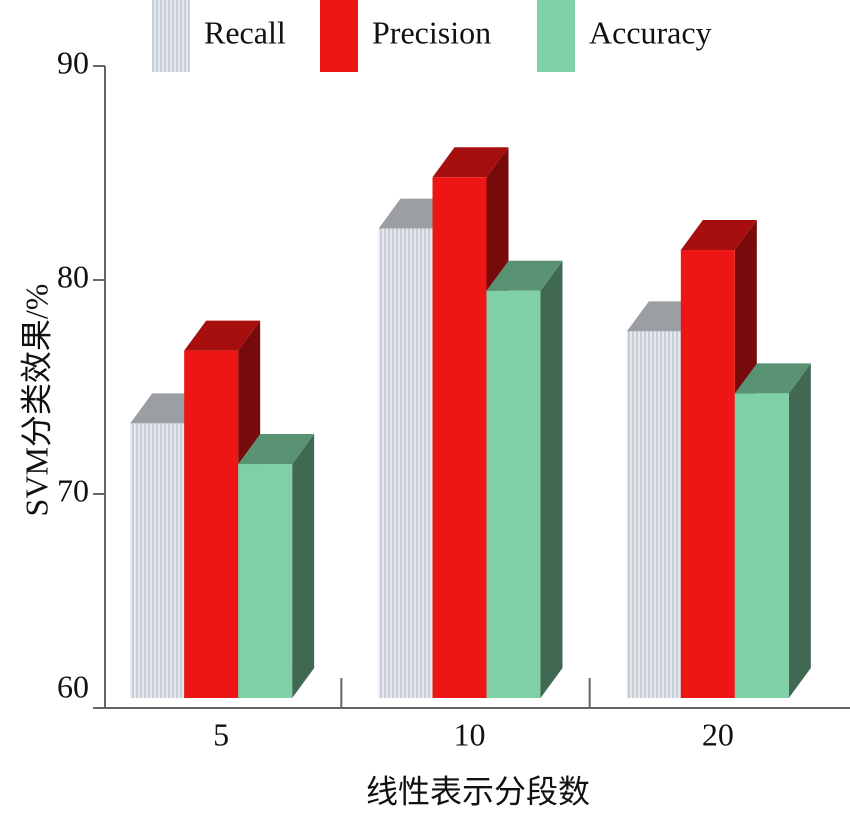 This screenshot has width=850, height=817. What do you see at coordinates (221, 734) in the screenshot?
I see `x-tick-label: 5` at bounding box center [221, 734].